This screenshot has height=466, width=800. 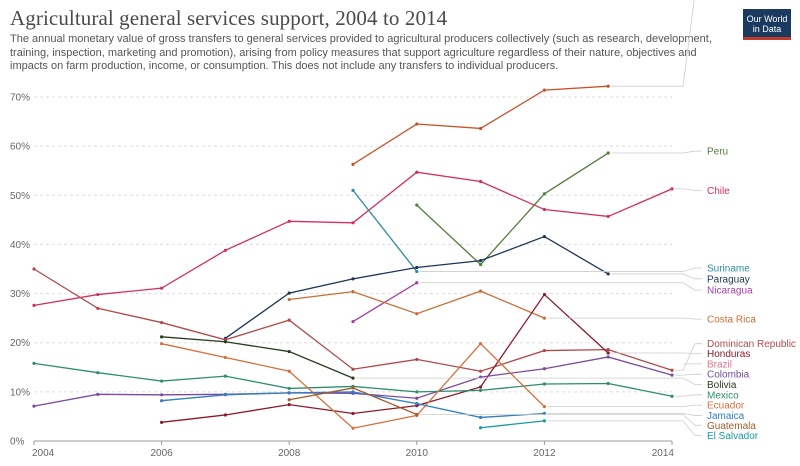 I want to click on series-label-costa-rica: Costa Rica, so click(x=731, y=320).